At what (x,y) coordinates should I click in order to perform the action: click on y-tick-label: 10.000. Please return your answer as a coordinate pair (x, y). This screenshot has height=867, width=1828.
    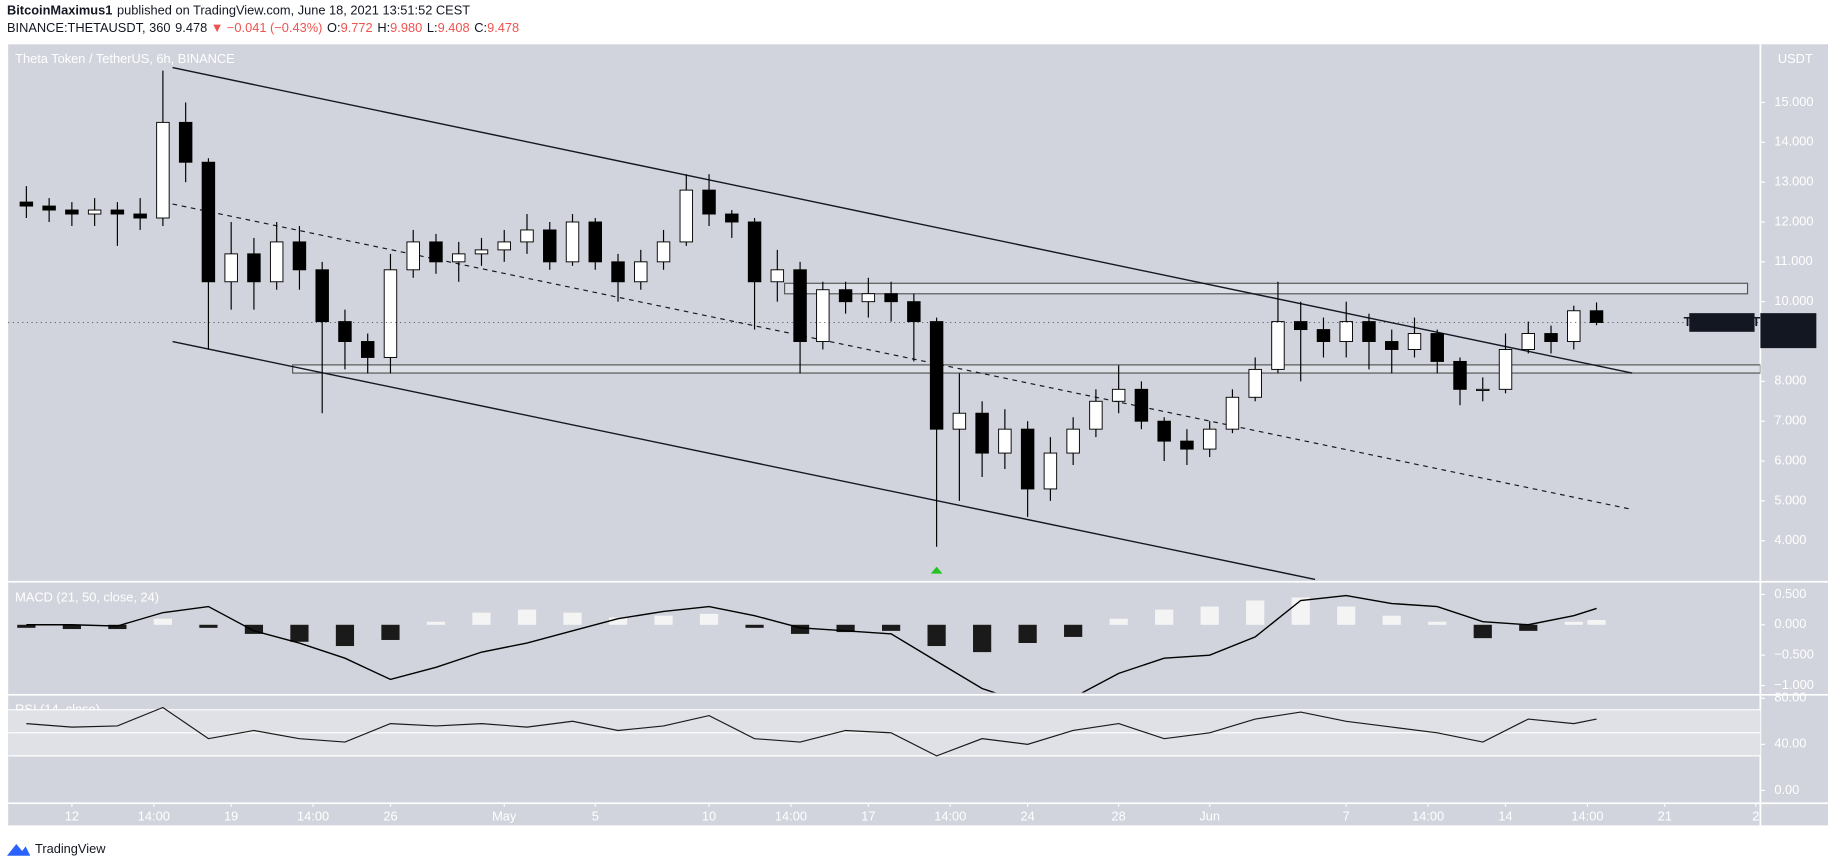
    Looking at the image, I should click on (1793, 300).